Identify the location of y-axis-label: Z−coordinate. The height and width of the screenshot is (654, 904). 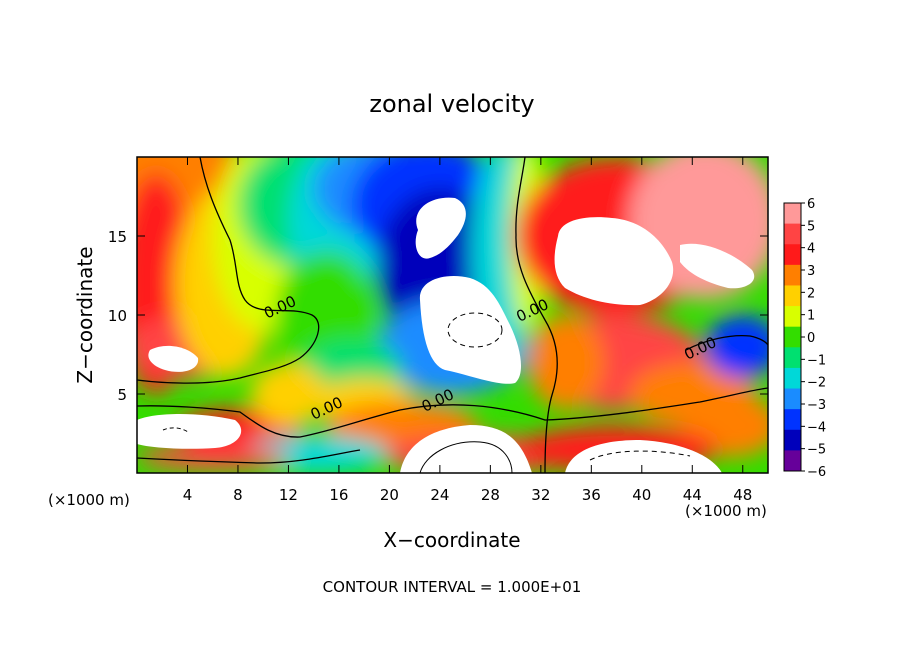
(85, 314).